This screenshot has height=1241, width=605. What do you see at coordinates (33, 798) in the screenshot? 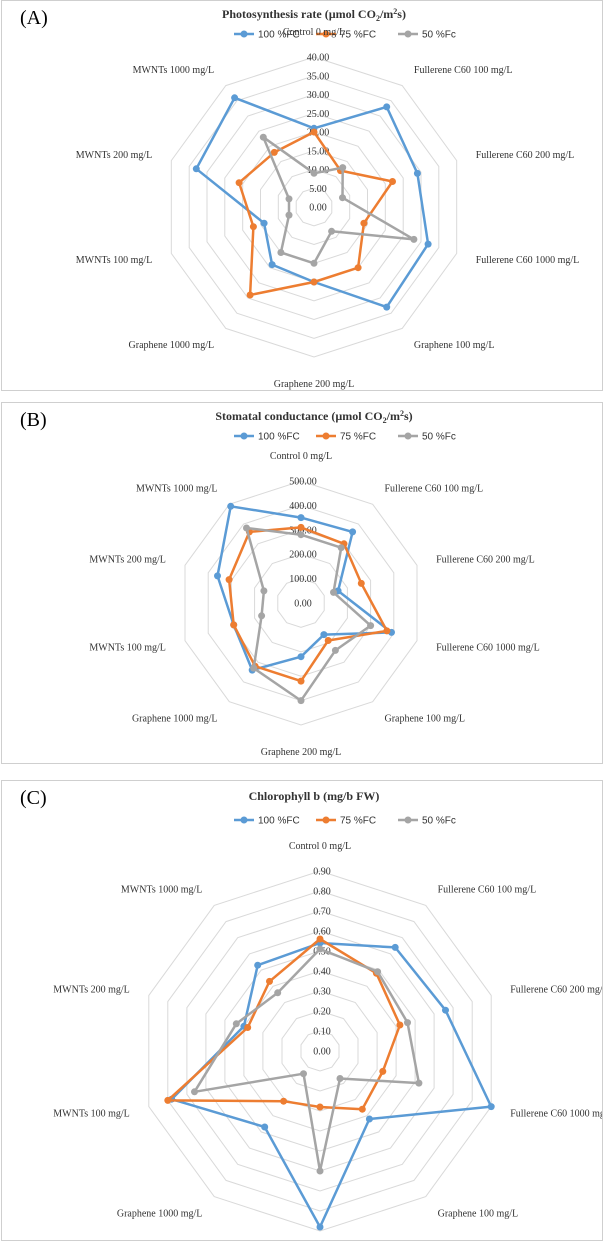
I see `panel-label: (C)` at bounding box center [33, 798].